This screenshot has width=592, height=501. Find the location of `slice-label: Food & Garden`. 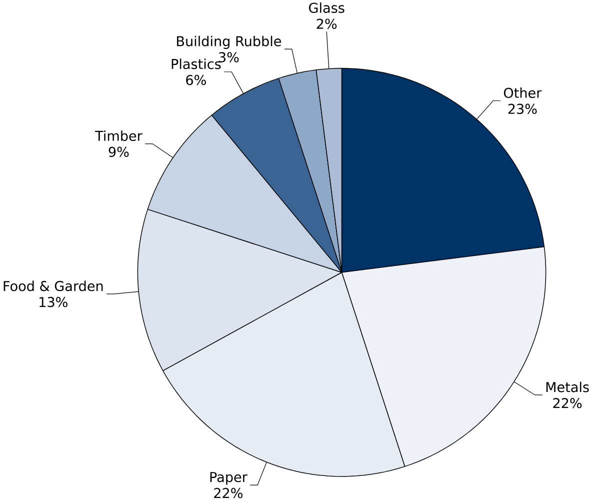

slice-label: Food & Garden is located at coordinates (53, 286).